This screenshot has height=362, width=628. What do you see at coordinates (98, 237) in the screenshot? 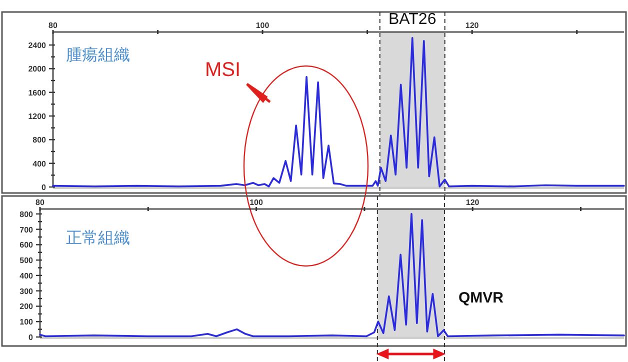
I see `text: 正常組織` at bounding box center [98, 237].